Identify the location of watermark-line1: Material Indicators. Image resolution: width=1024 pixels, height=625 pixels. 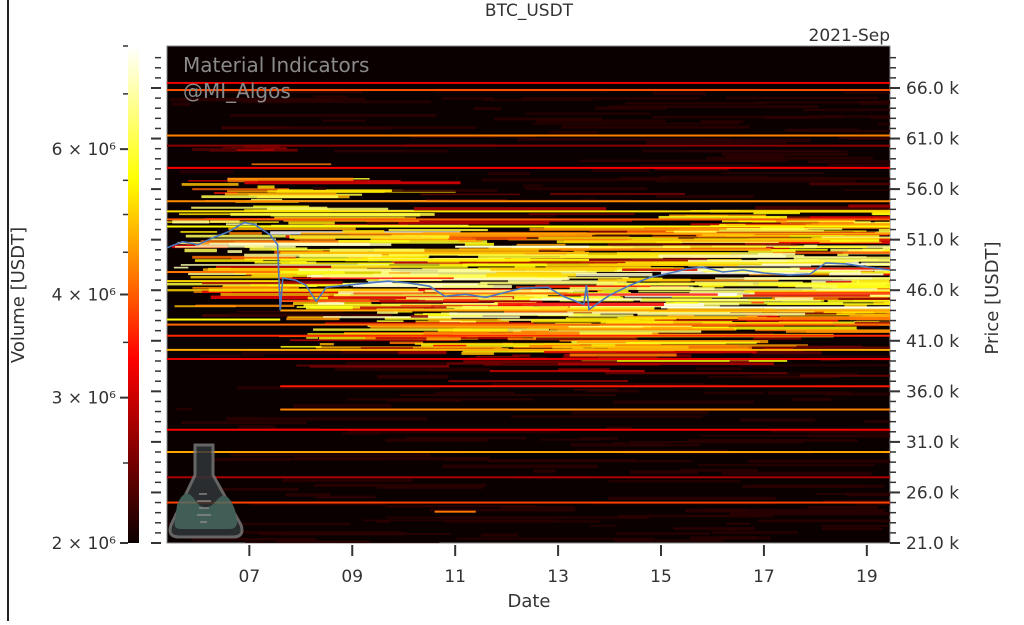
(276, 65).